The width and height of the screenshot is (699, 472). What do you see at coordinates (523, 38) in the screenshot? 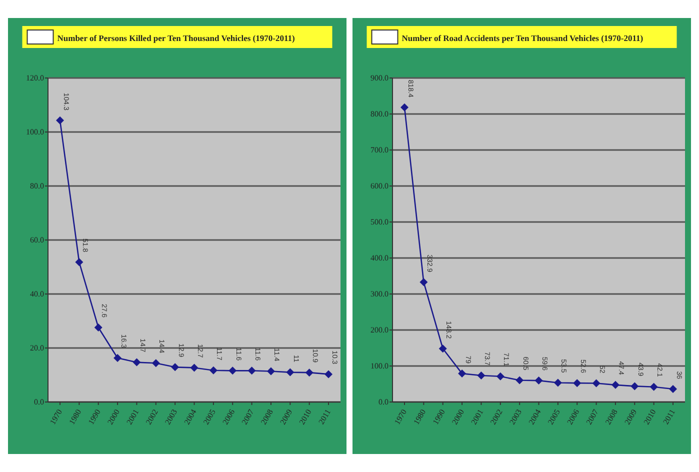
I see `chart-title: Number of Road Accidents per Ten Thousand Vehicles (1970-2011)` at bounding box center [523, 38].